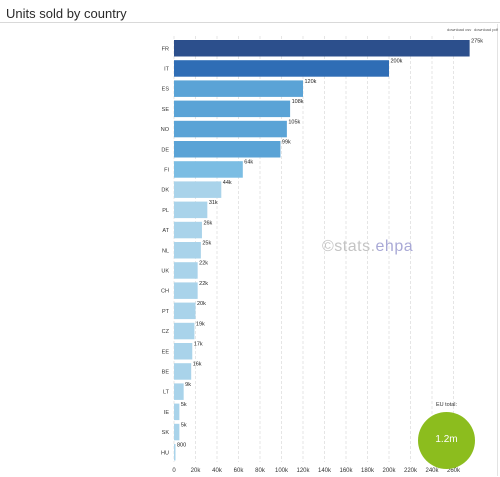 This screenshot has height=477, width=500. Describe the element at coordinates (486, 29) in the screenshot. I see `download-pdf-link: download pdf` at that location.